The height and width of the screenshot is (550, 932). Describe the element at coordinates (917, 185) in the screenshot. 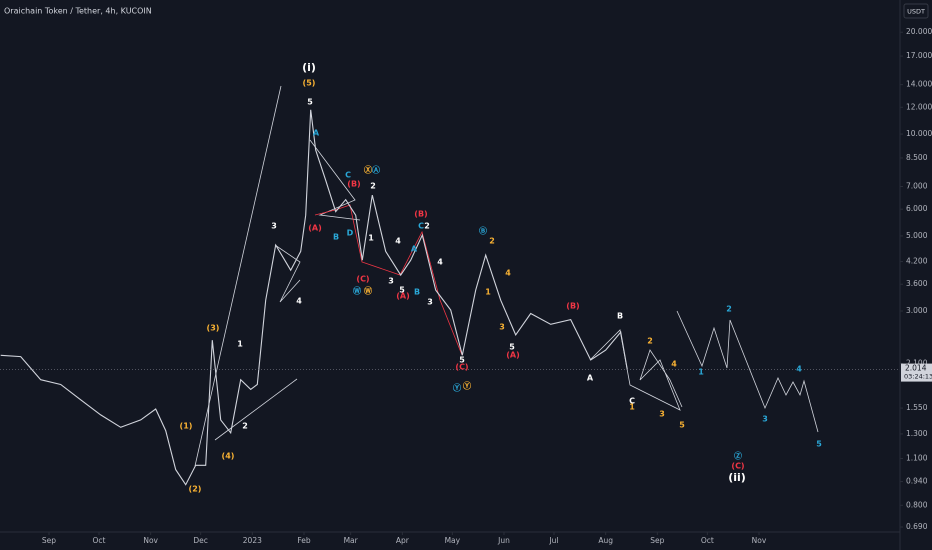

I see `y-tick-label: 7.000` at that location.